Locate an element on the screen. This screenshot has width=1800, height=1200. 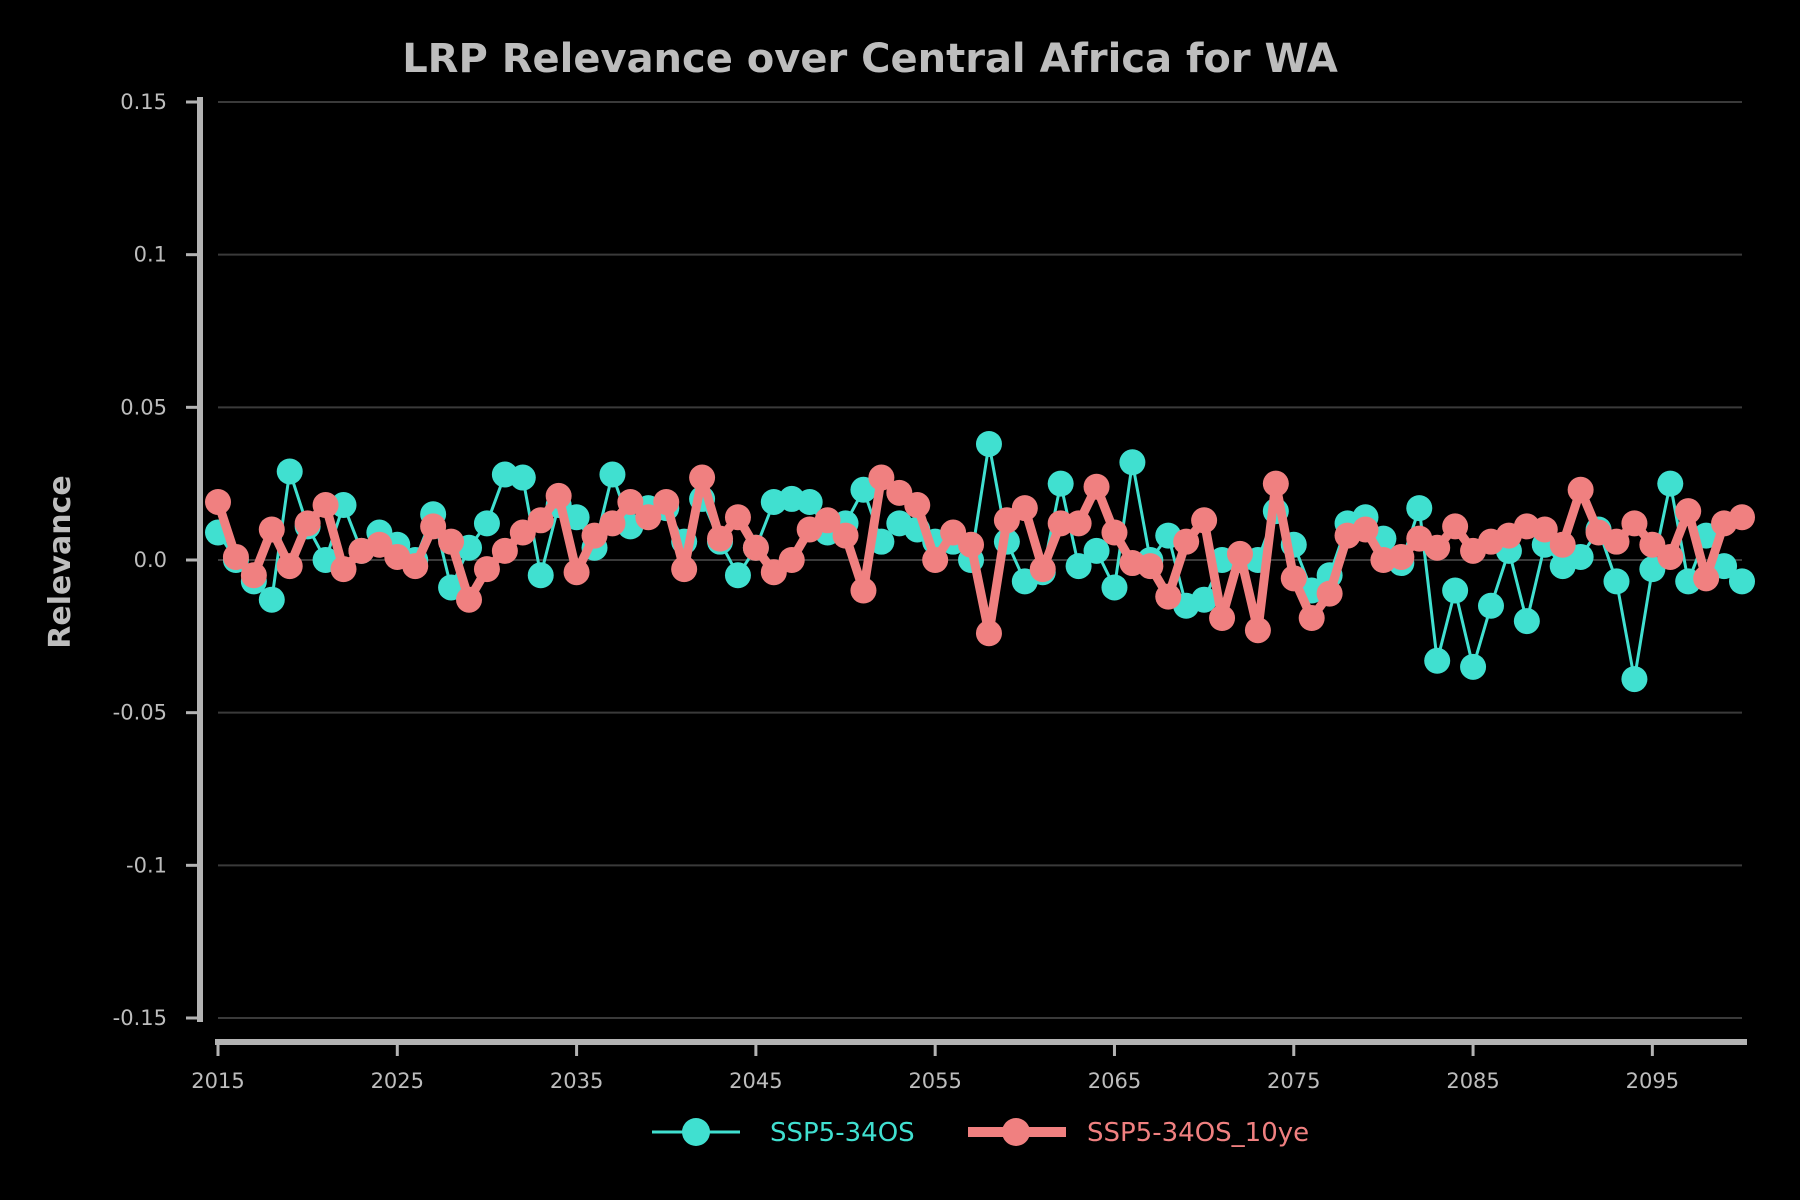
series-ssp5-34os-10ye is located at coordinates (980, 555).